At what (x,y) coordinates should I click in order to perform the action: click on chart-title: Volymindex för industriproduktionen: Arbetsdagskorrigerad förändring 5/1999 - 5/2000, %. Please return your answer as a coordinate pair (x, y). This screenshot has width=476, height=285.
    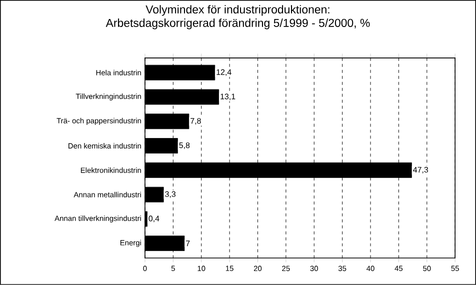
    Looking at the image, I should click on (238, 17).